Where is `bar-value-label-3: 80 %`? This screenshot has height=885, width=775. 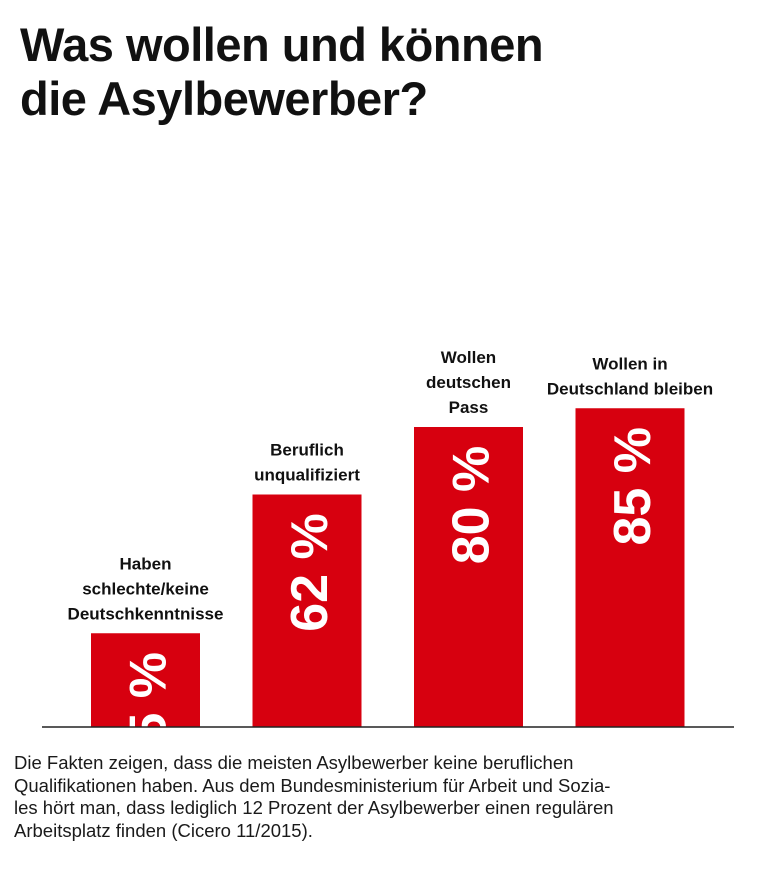 bar-value-label-3: 80 % is located at coordinates (472, 505).